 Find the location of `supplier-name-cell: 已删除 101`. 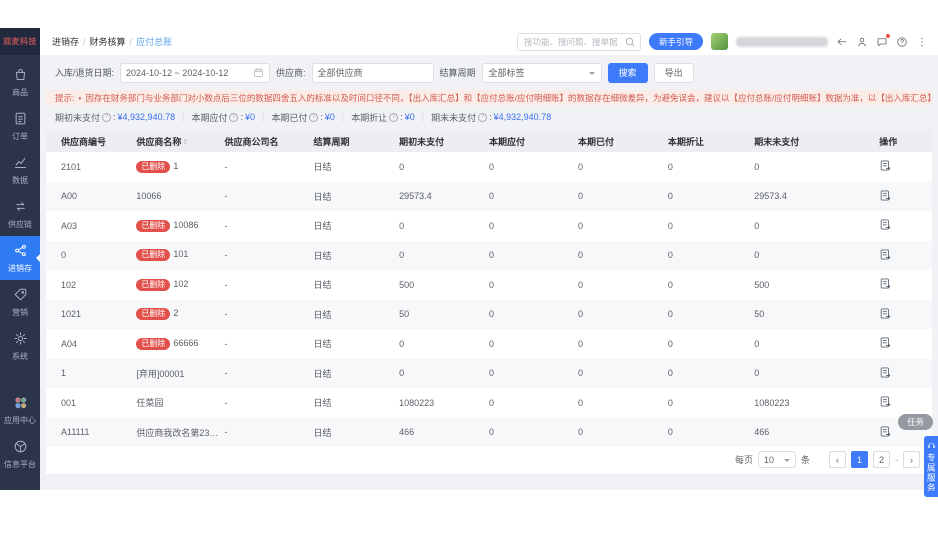

supplier-name-cell: 已删除 101 is located at coordinates (180, 255).